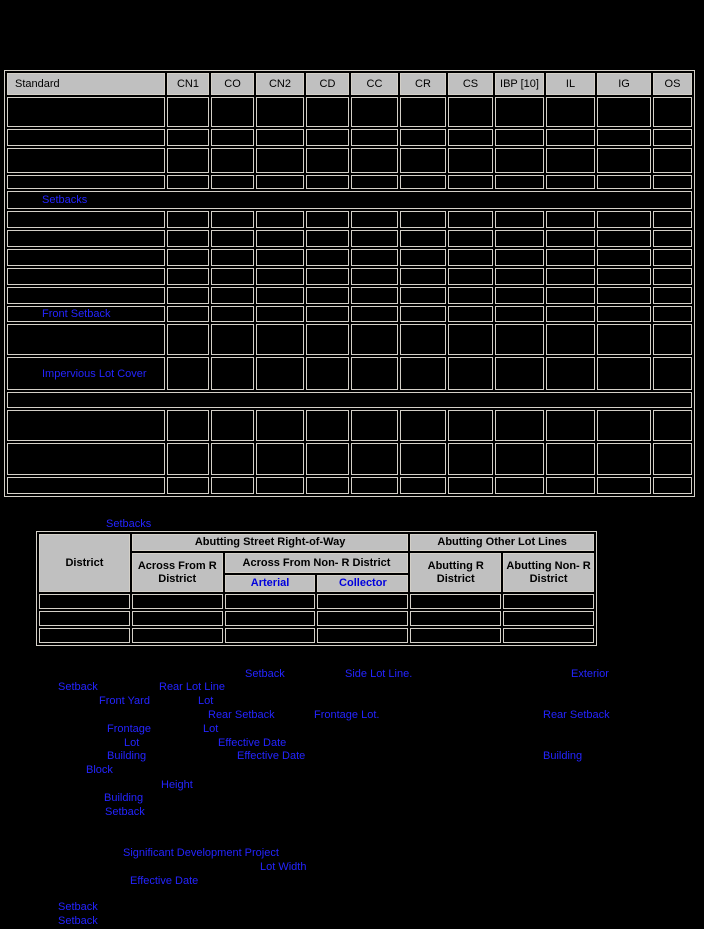 The image size is (704, 929). I want to click on rear-lot-line-link: Rear Lot Line, so click(192, 687).